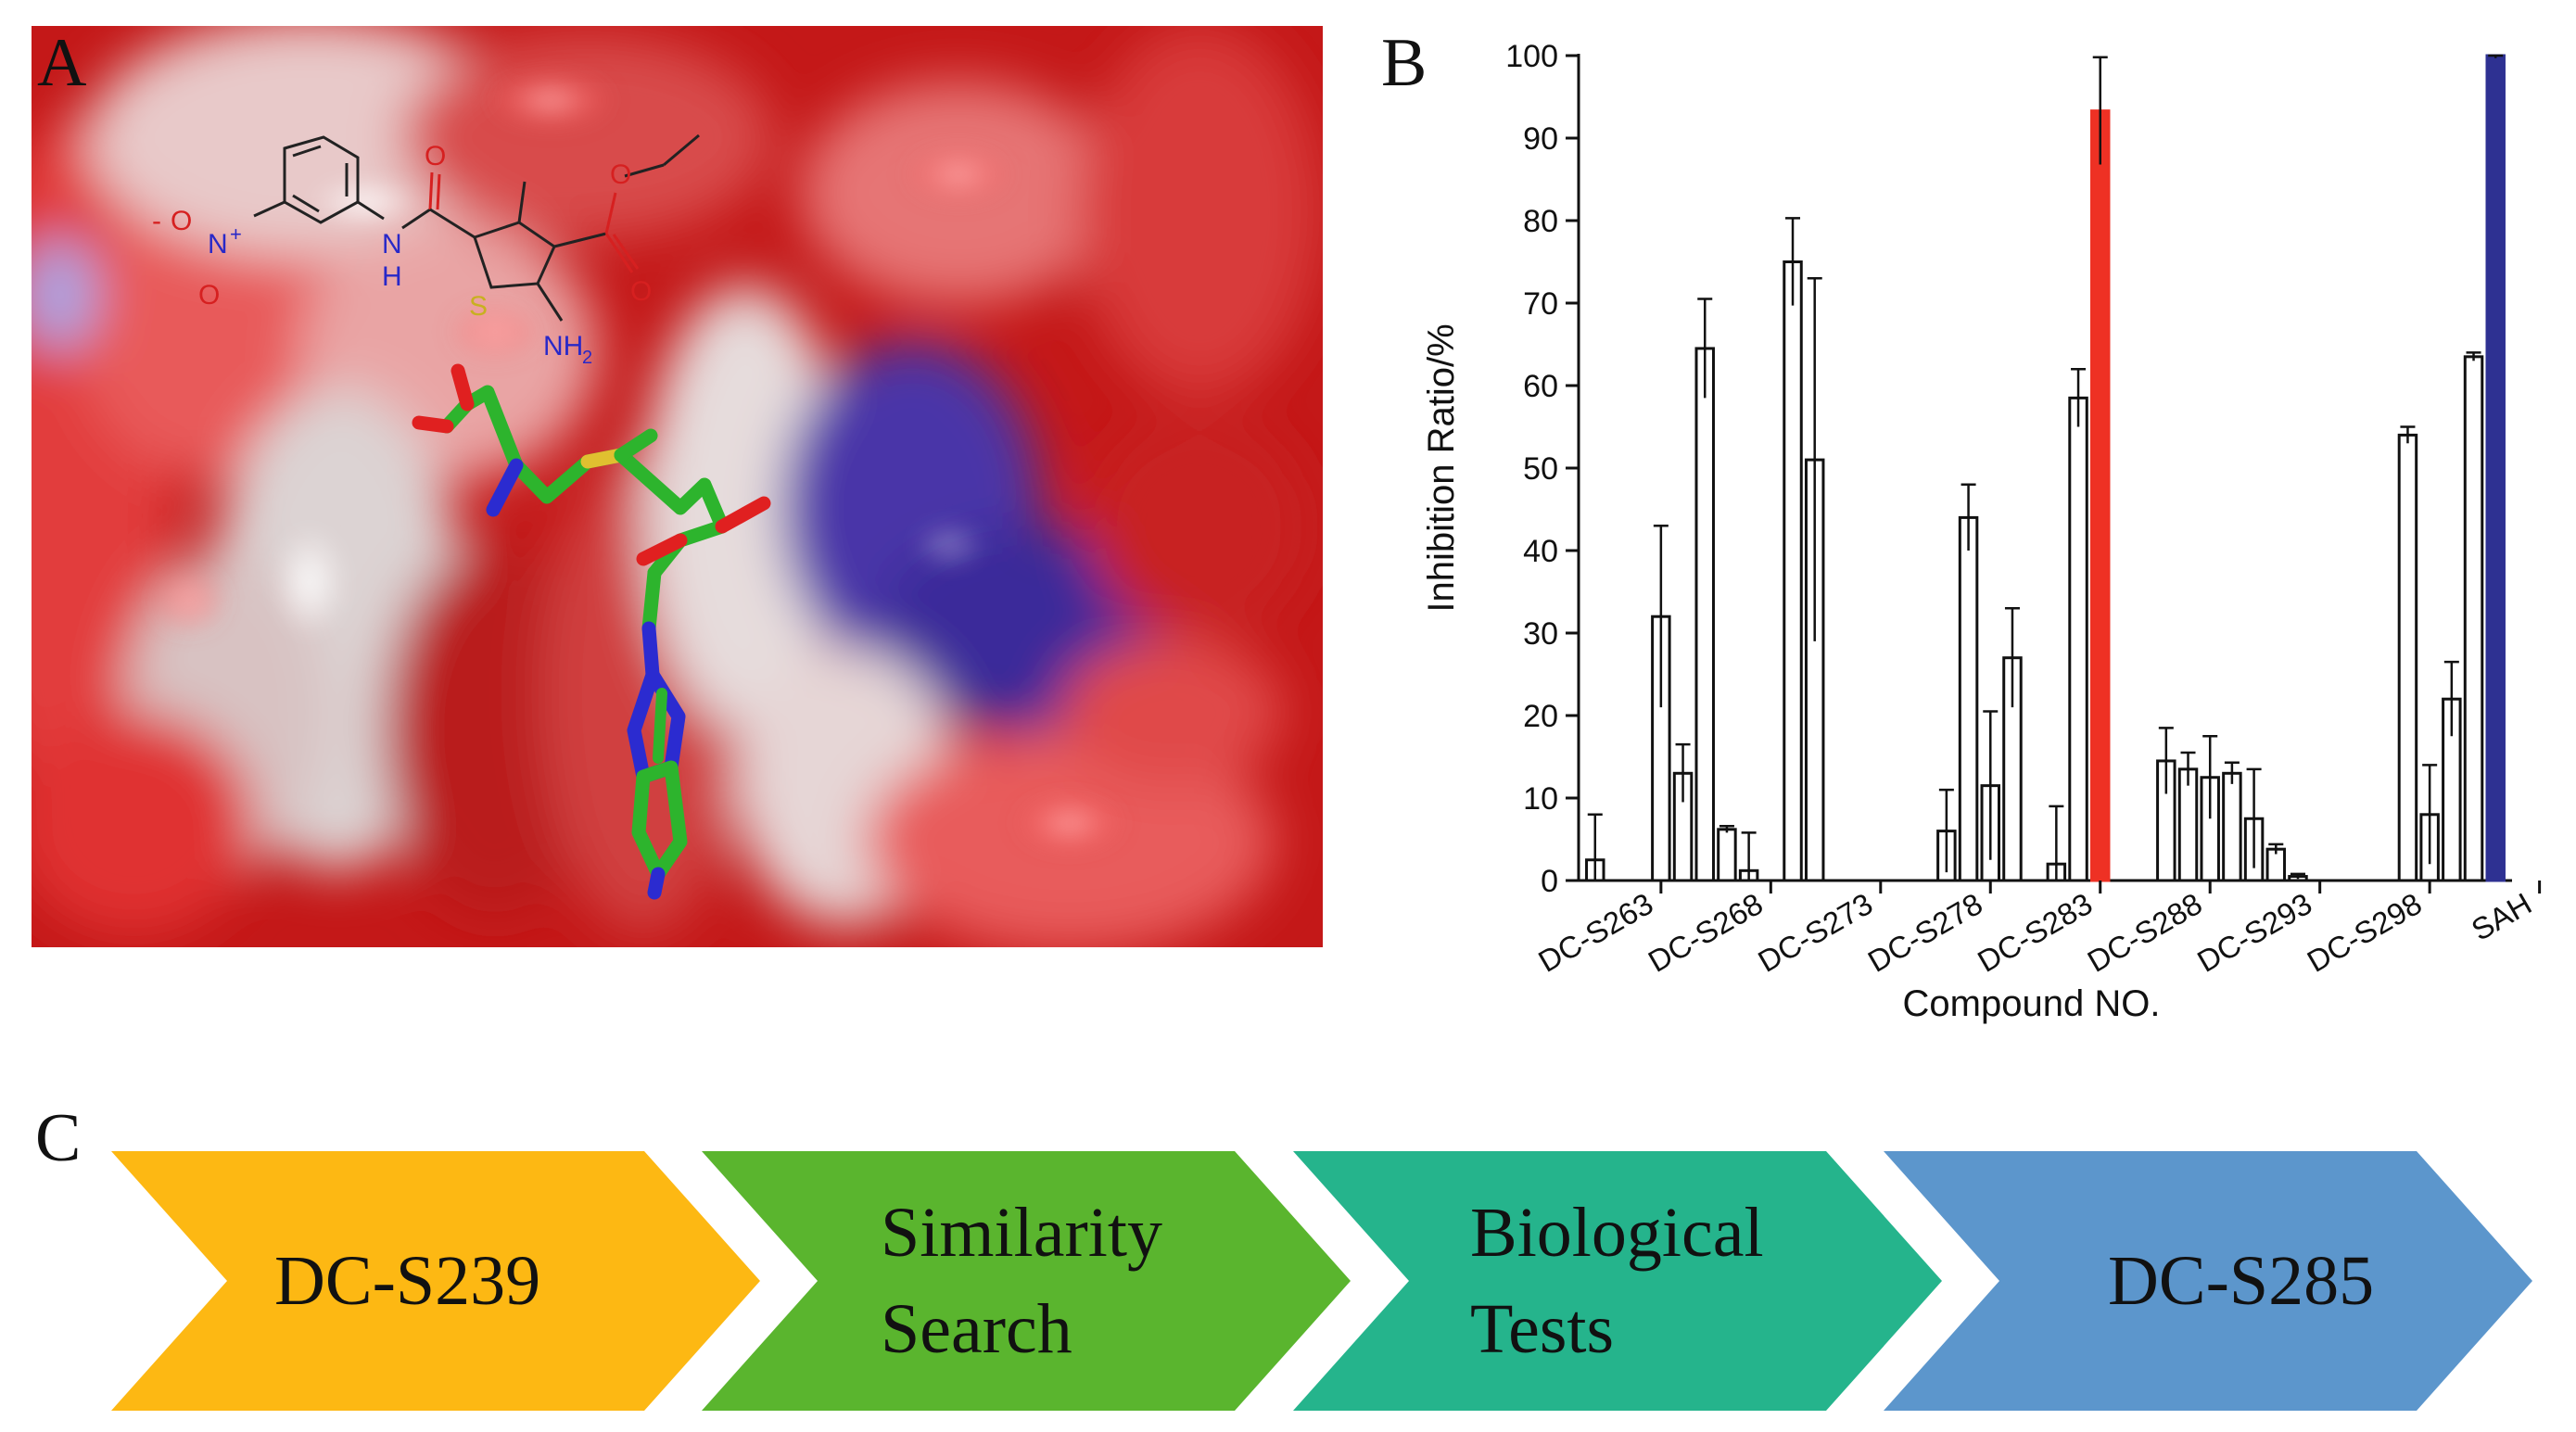 This screenshot has width=2576, height=1432. Describe the element at coordinates (1540, 634) in the screenshot. I see `y-tick-label: 30` at that location.